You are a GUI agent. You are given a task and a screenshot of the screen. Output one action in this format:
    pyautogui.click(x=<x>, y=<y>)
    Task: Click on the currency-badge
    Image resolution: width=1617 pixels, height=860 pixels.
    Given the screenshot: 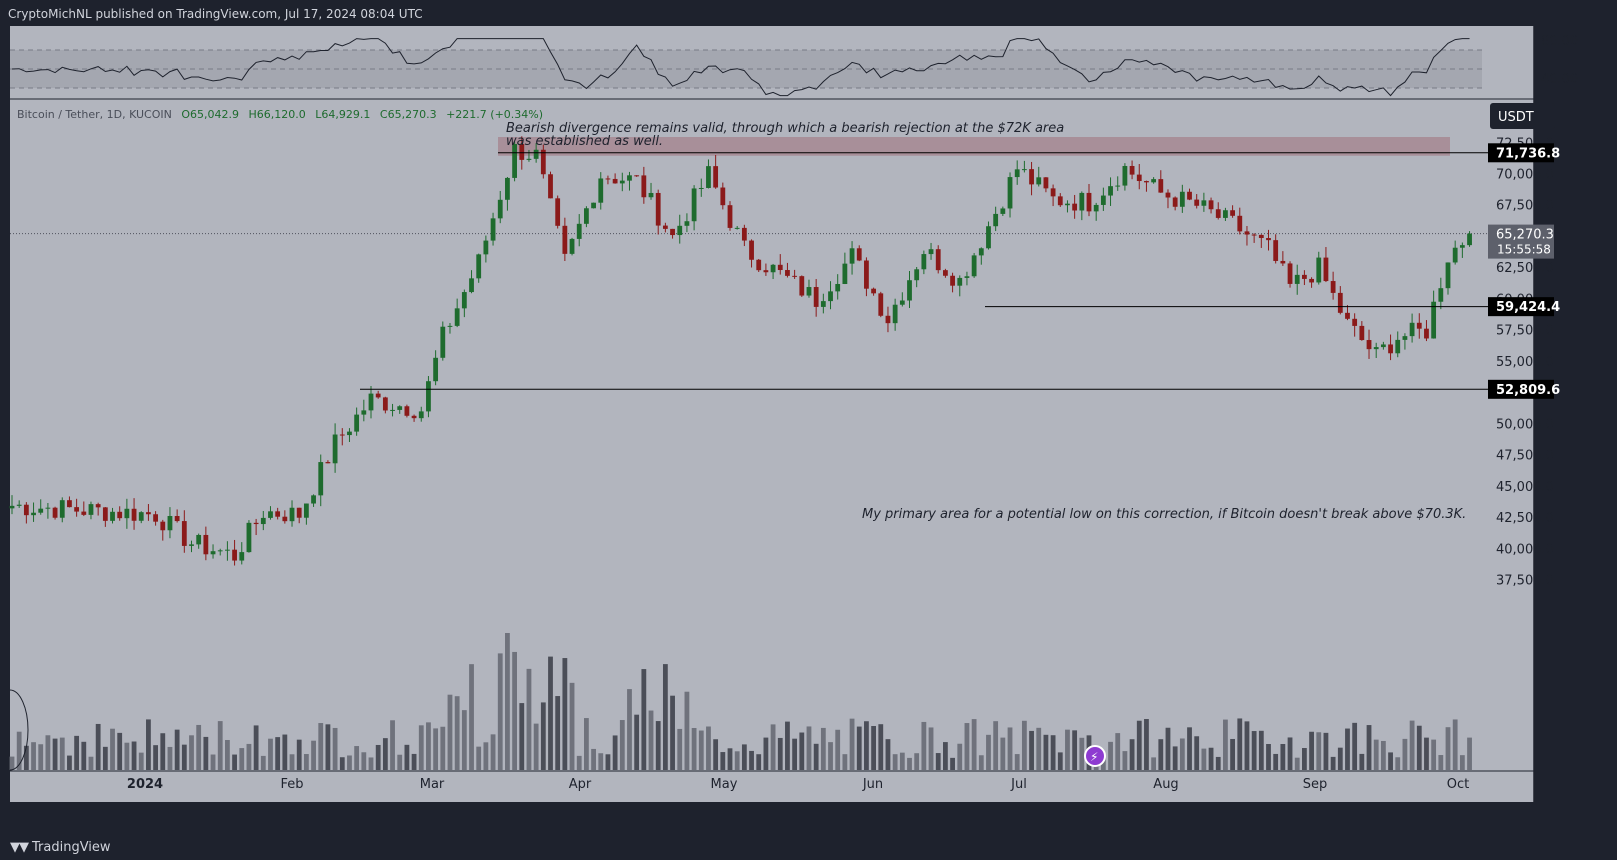 What is the action you would take?
    pyautogui.click(x=1522, y=116)
    